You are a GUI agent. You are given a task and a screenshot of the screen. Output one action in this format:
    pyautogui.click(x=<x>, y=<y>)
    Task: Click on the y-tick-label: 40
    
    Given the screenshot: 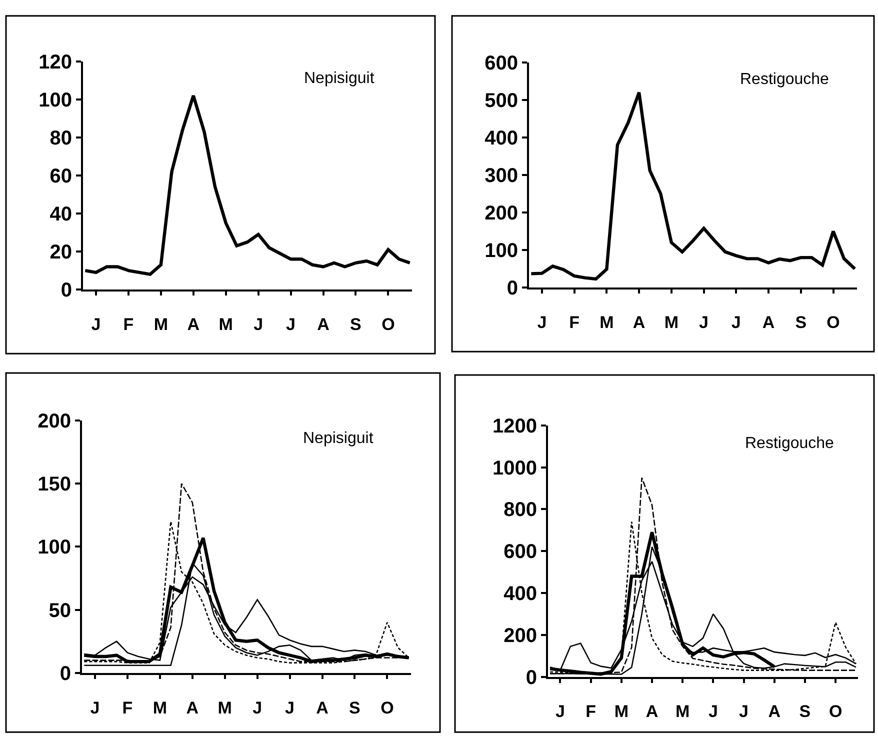 What is the action you would take?
    pyautogui.click(x=61, y=215)
    